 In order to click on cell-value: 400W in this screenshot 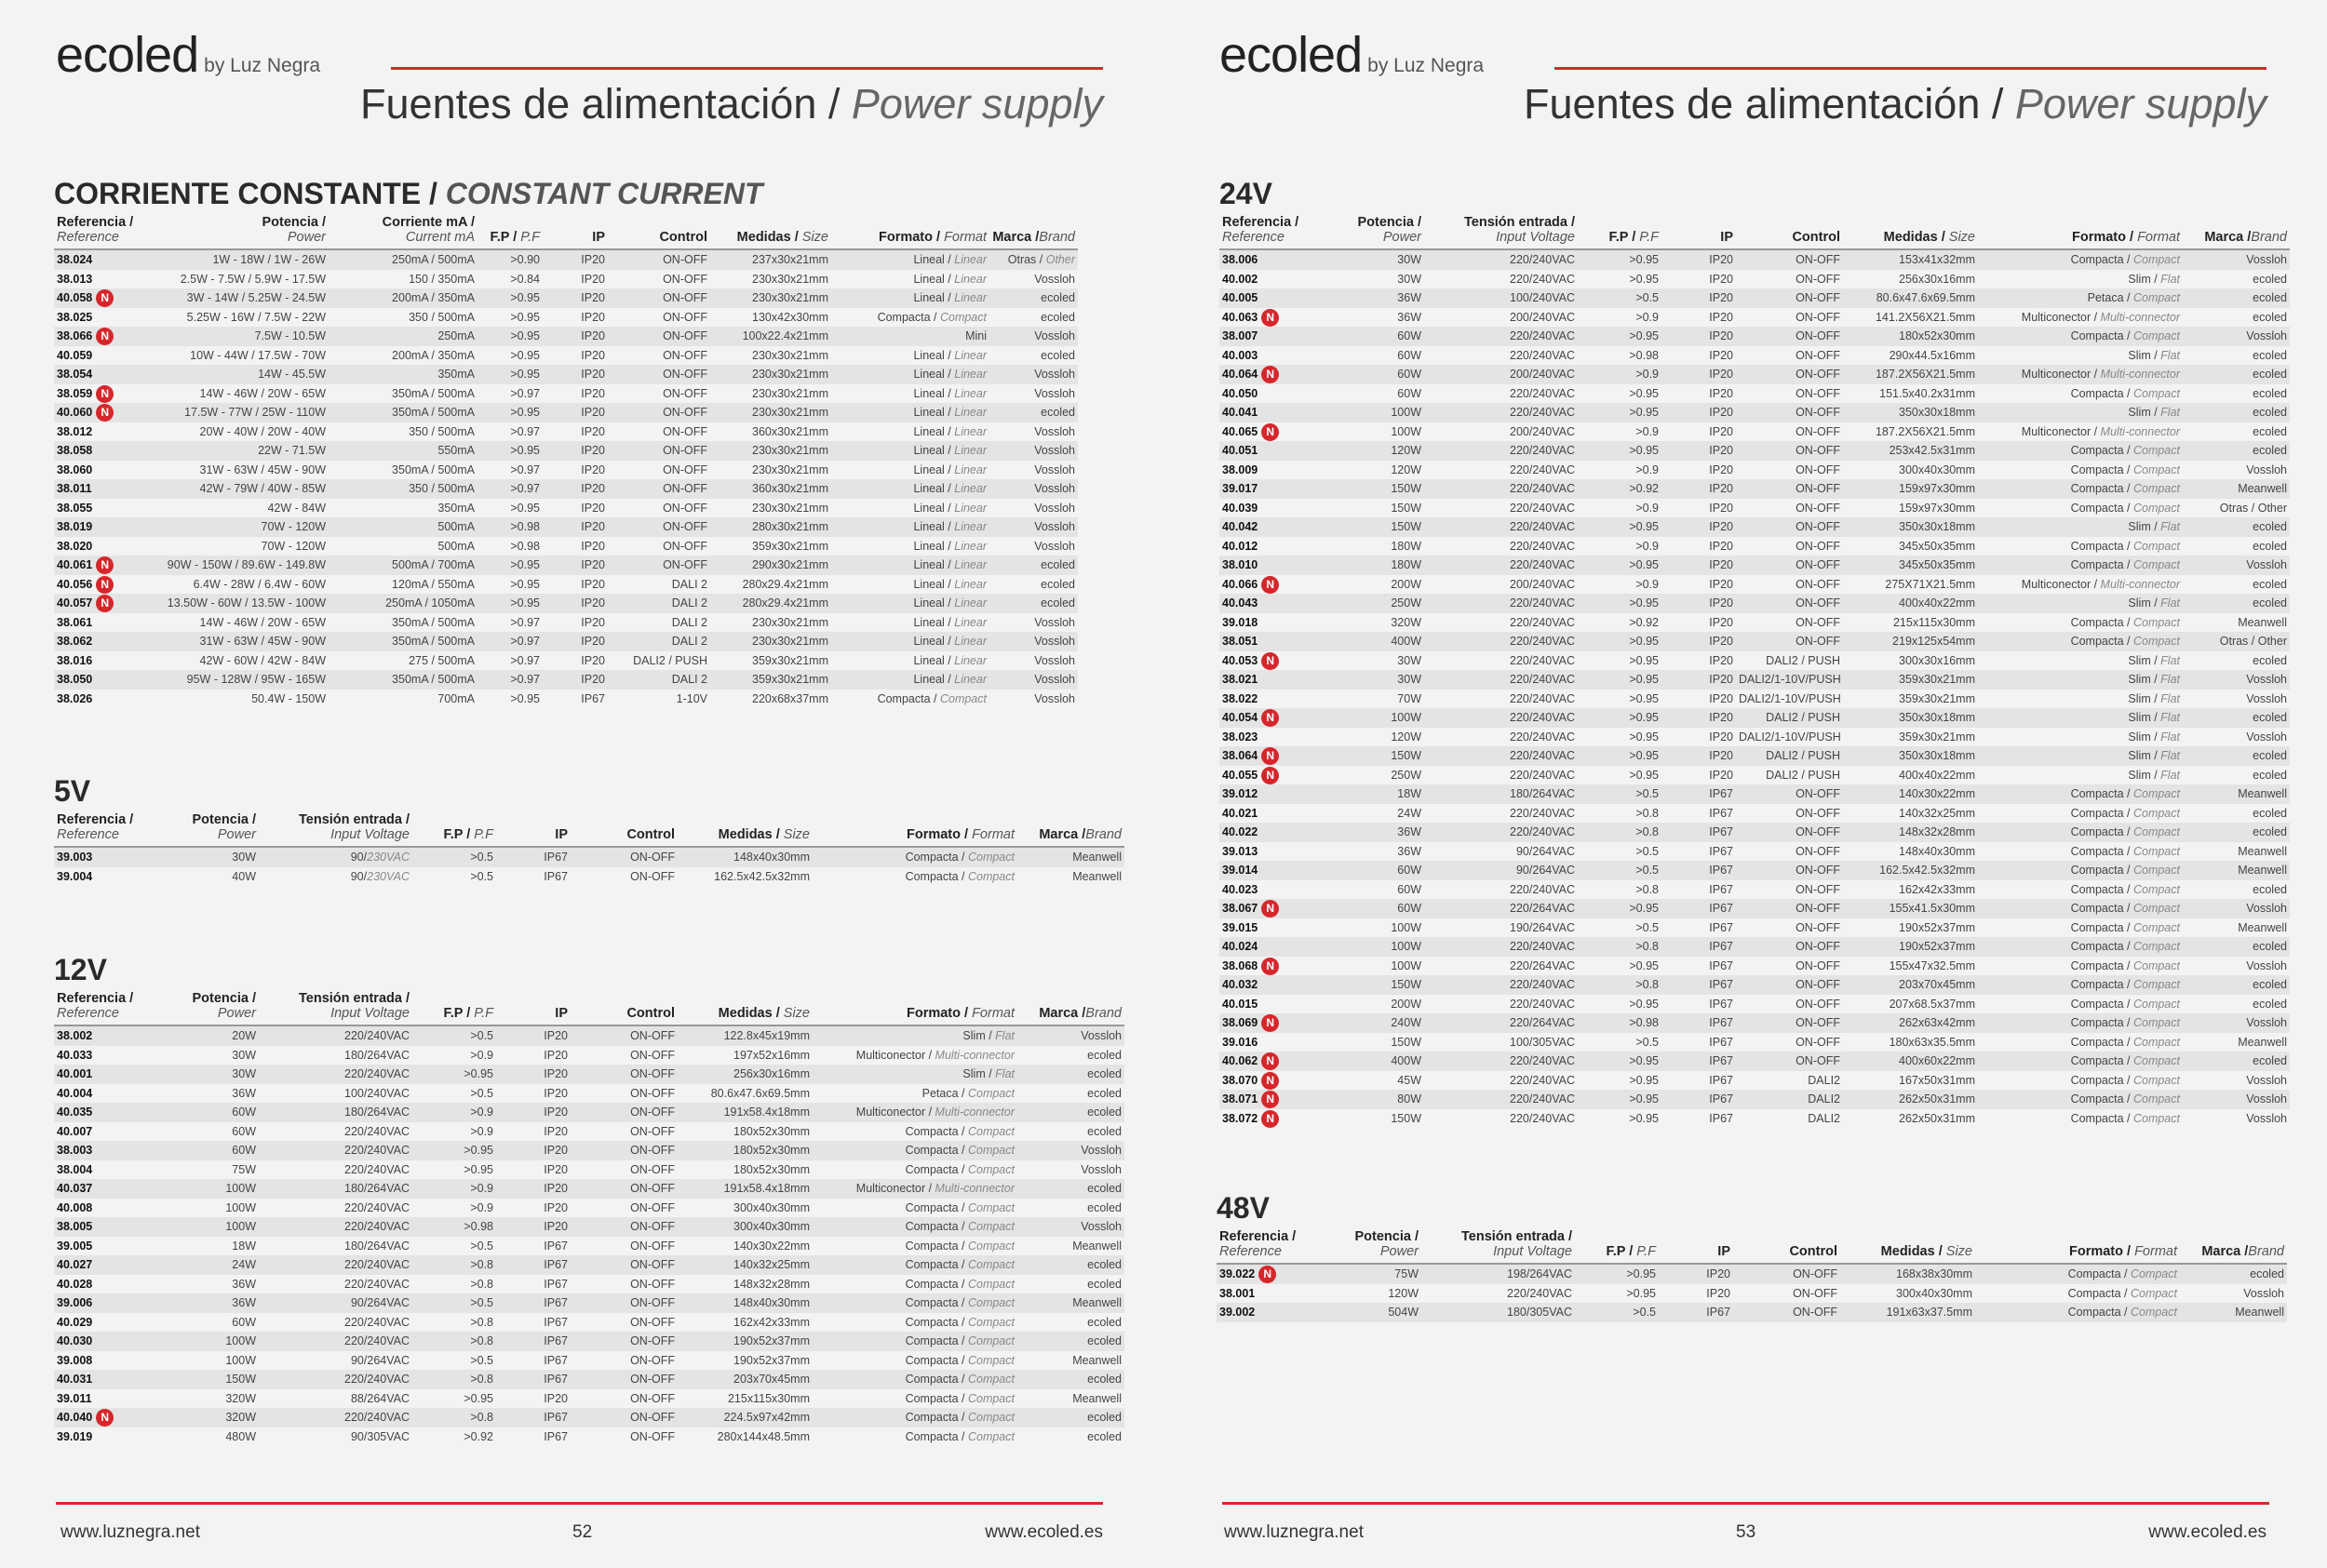, I will do `click(1406, 1060)`.